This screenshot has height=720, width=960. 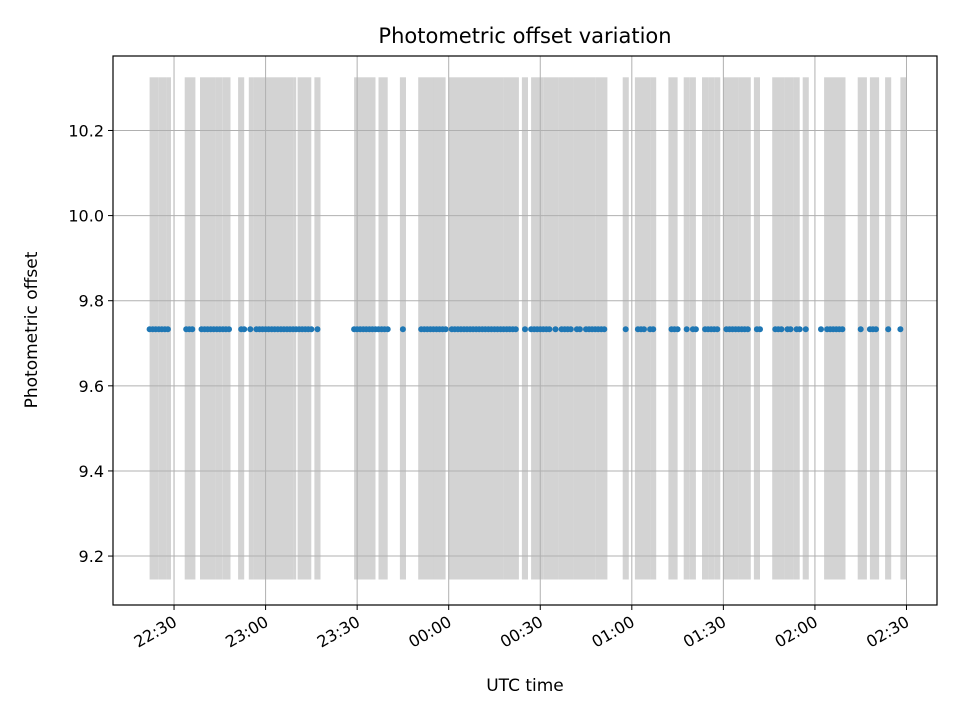 I want to click on data-points, so click(x=525, y=329).